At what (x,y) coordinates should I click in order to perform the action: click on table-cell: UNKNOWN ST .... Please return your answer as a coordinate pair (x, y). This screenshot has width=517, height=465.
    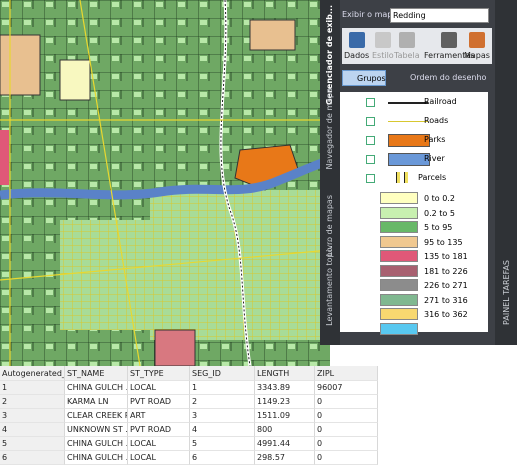
    Looking at the image, I should click on (96, 430).